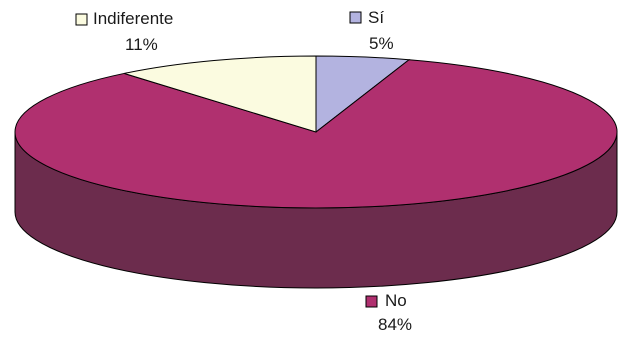 The width and height of the screenshot is (626, 338). Describe the element at coordinates (81, 19) in the screenshot. I see `legend-swatch-indiferente` at that location.